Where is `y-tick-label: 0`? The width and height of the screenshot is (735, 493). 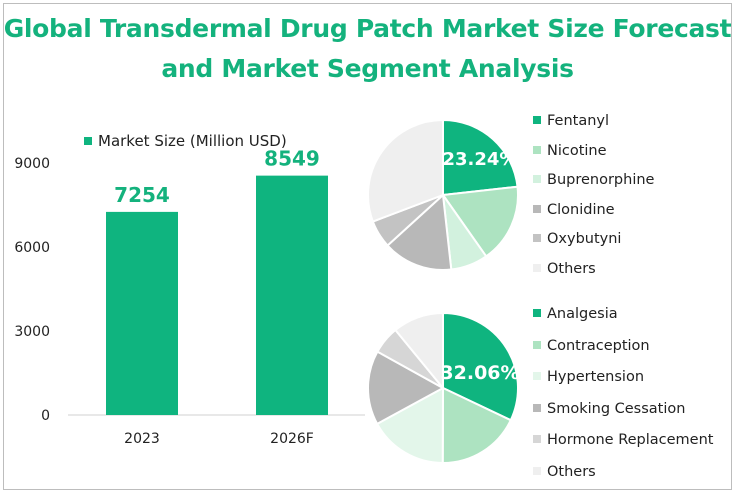
y-tick-label: 0 is located at coordinates (45, 416).